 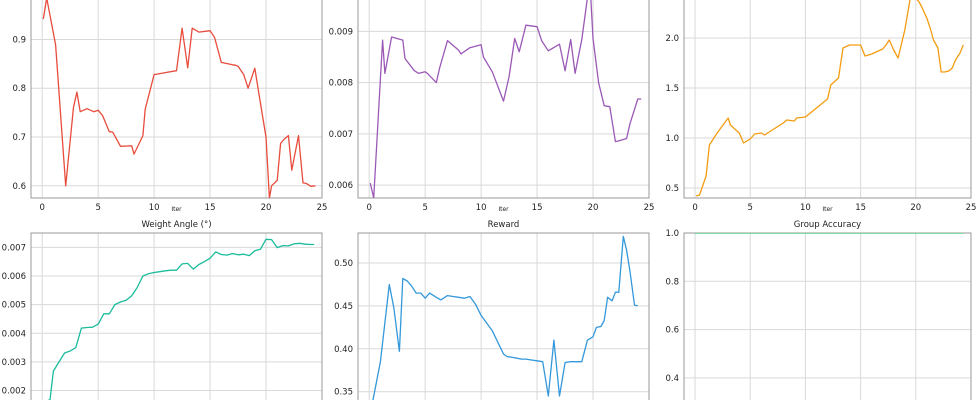 What do you see at coordinates (343, 350) in the screenshot?
I see `y-tick-label: 0.40` at bounding box center [343, 350].